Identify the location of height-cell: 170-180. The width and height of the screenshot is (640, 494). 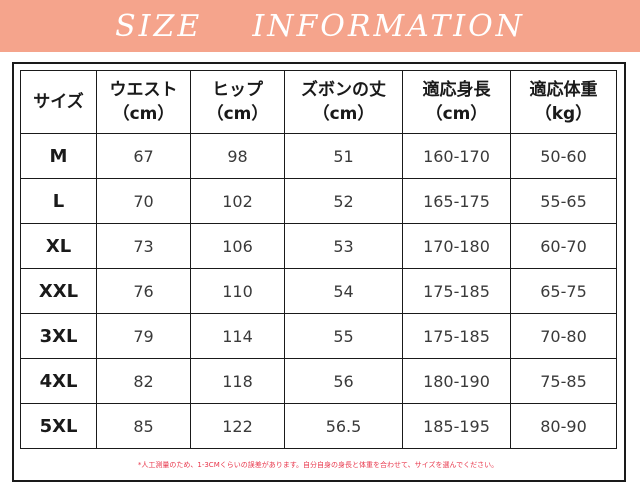
(456, 246).